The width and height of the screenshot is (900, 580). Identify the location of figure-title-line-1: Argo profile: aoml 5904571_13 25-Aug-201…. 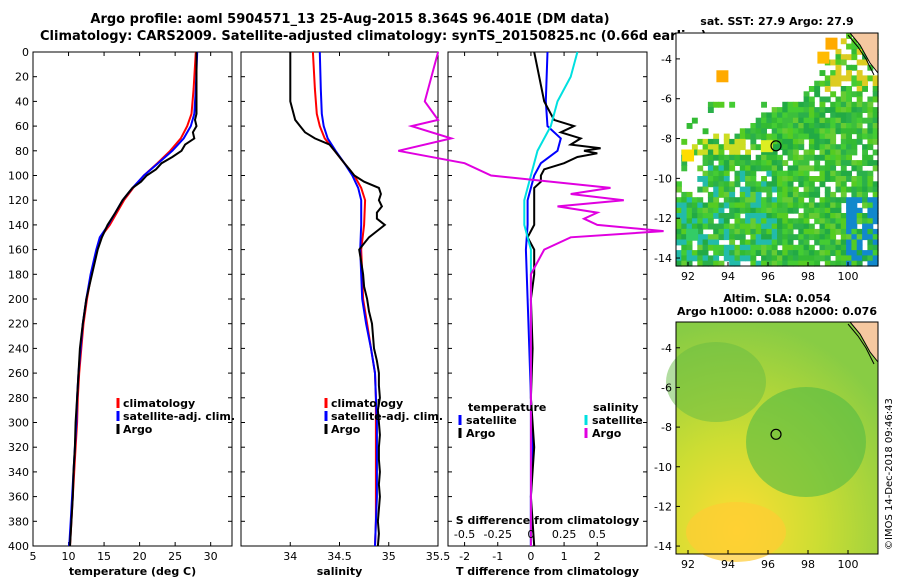
(350, 19).